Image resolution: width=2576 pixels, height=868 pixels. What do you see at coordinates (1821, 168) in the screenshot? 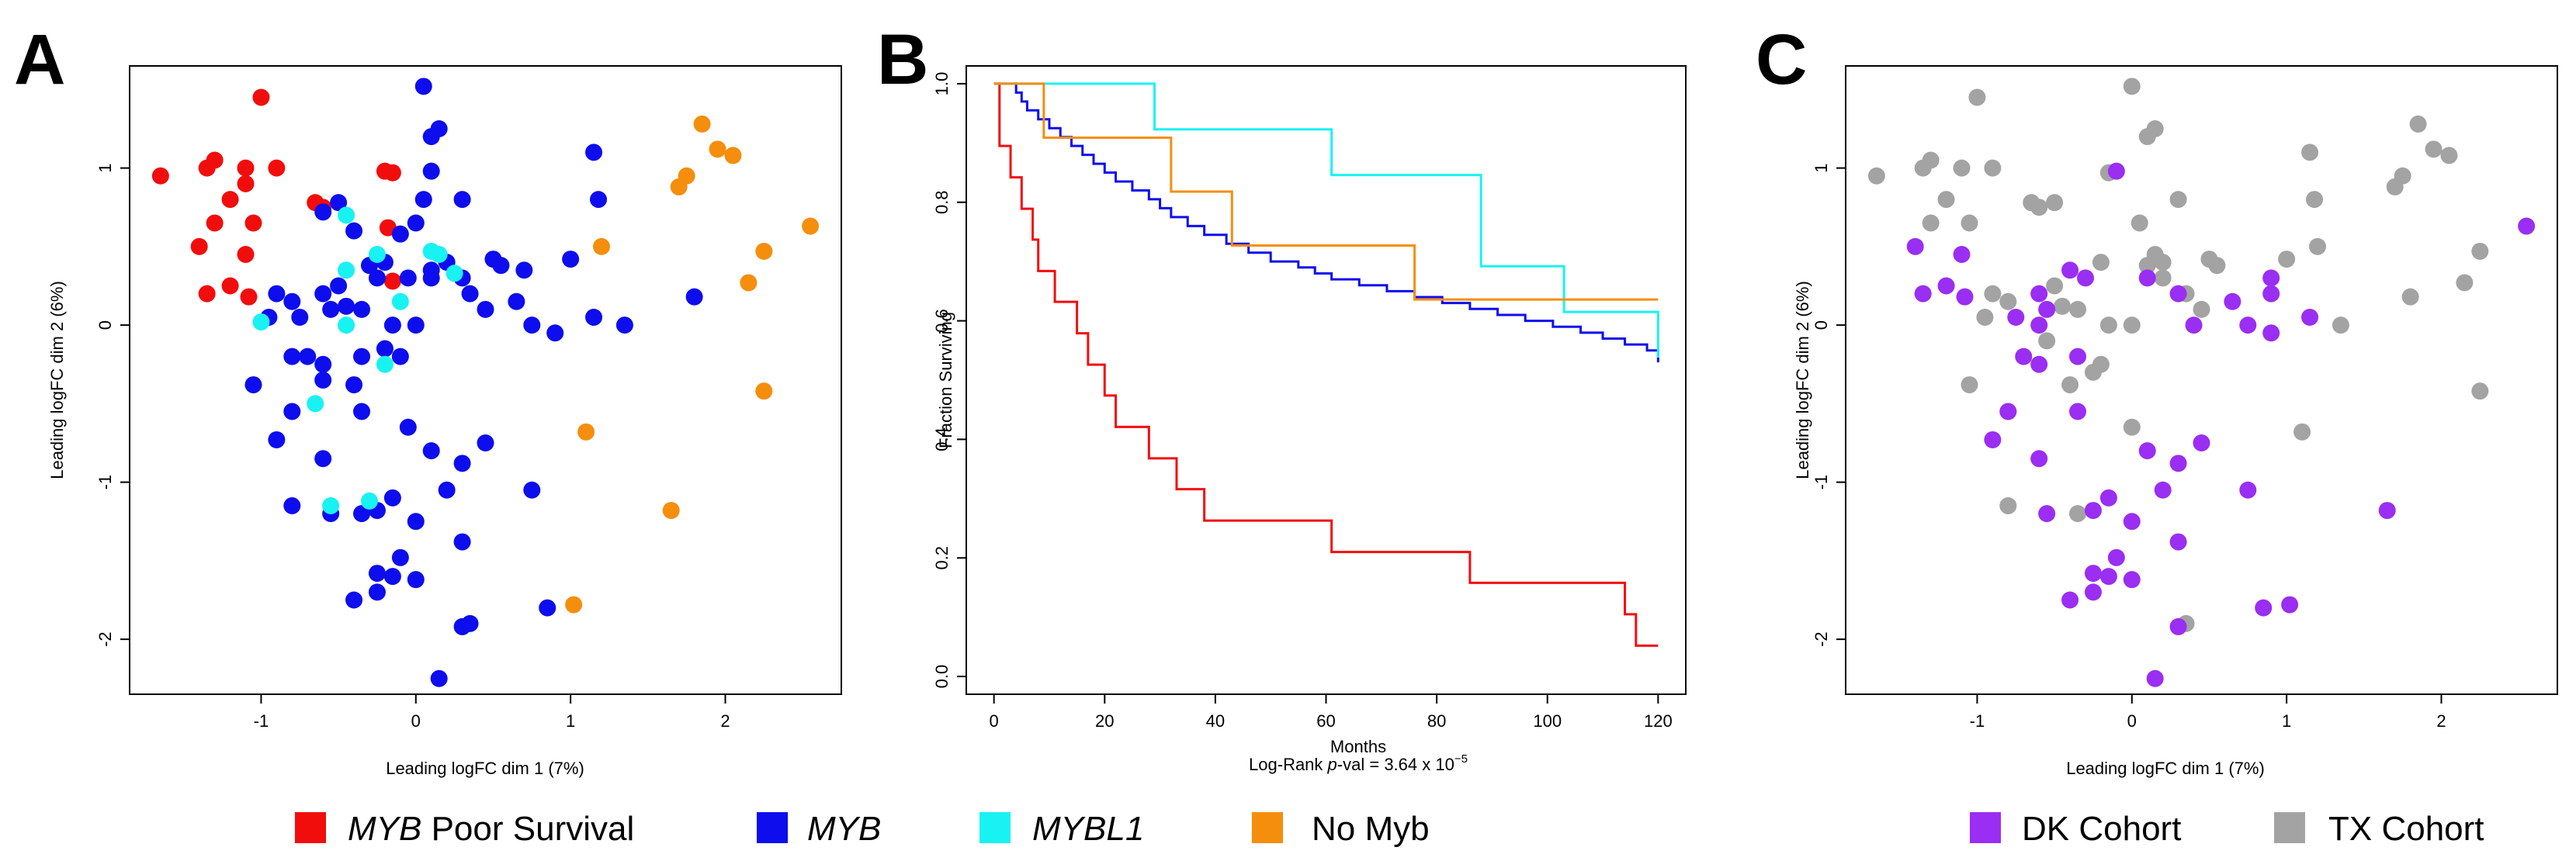
I see `y-tick-label-c-3: 1` at bounding box center [1821, 168].